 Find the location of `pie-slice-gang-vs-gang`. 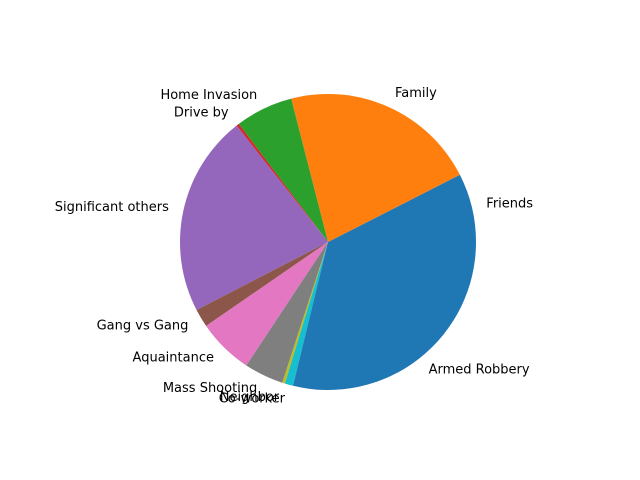

pie-slice-gang-vs-gang is located at coordinates (262, 284).